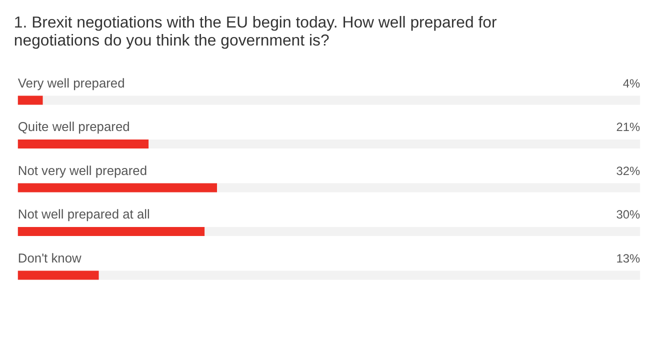  What do you see at coordinates (631, 83) in the screenshot?
I see `data-label: 4%` at bounding box center [631, 83].